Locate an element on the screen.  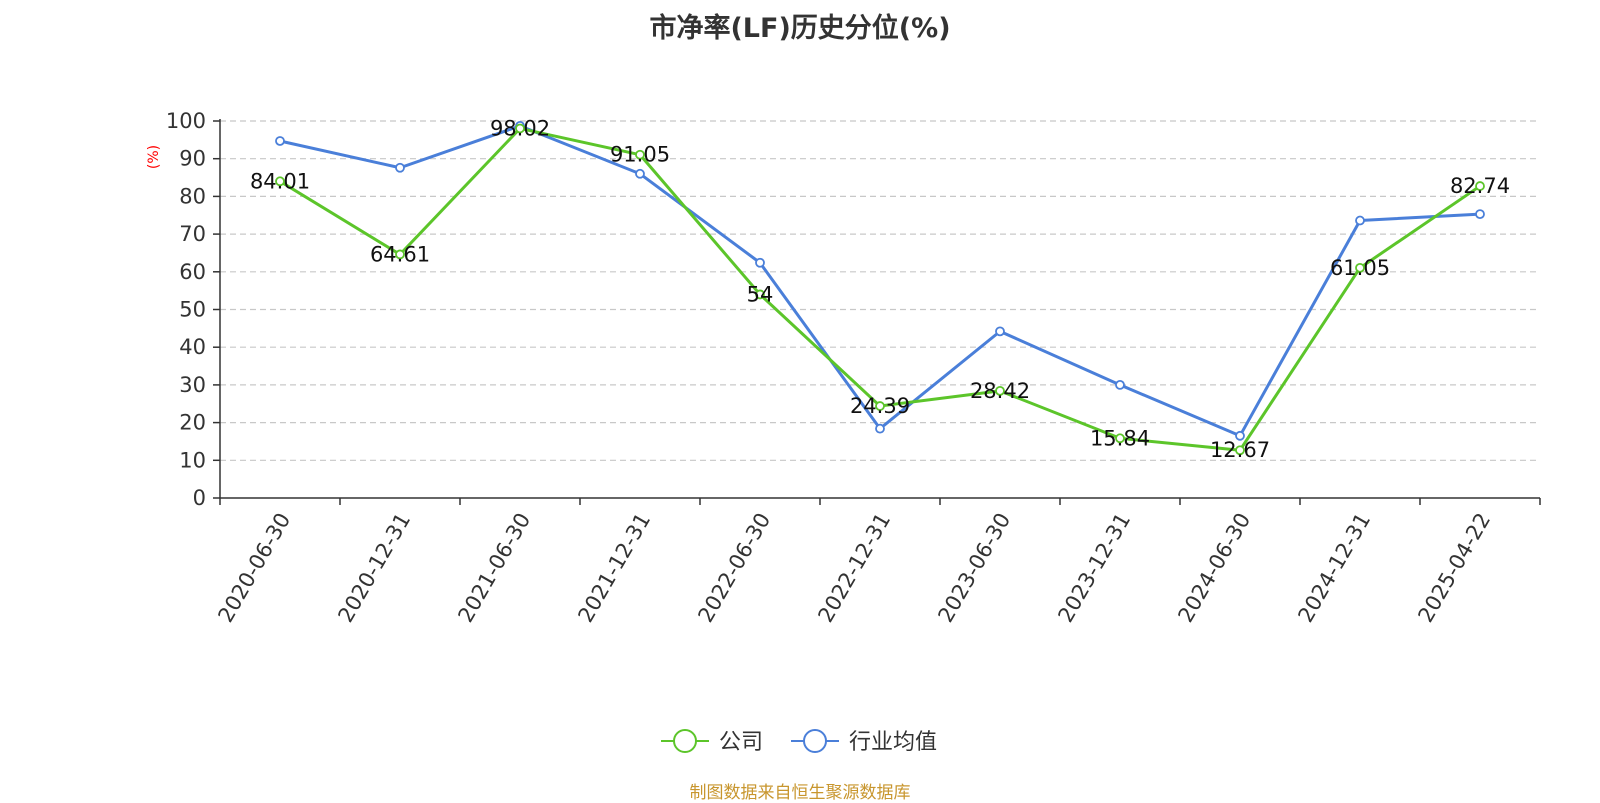
x-tick-label: 2022-06-30 is located at coordinates (734, 568).